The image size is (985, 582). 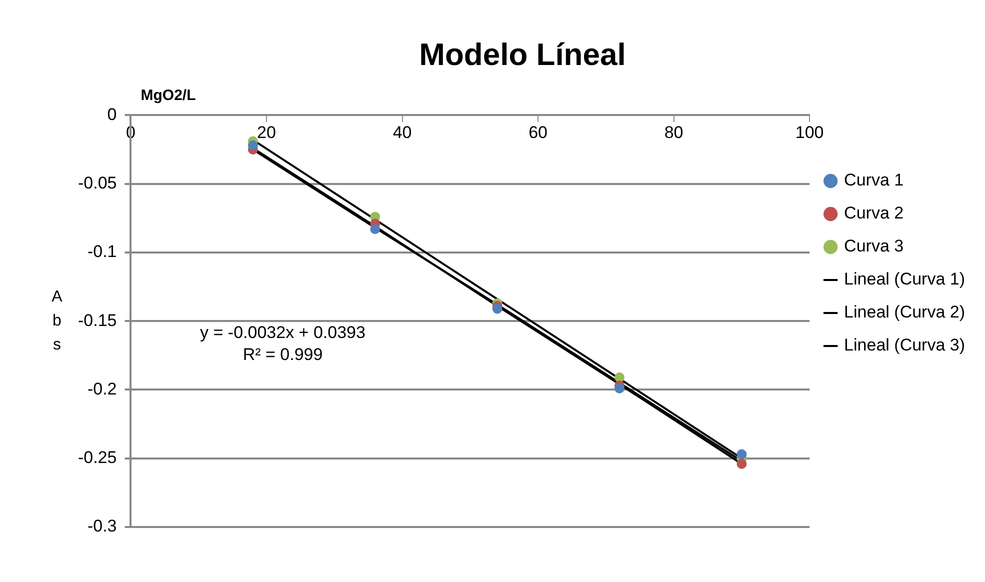 I want to click on legend-label: Lineal (Curva 2), so click(x=905, y=312).